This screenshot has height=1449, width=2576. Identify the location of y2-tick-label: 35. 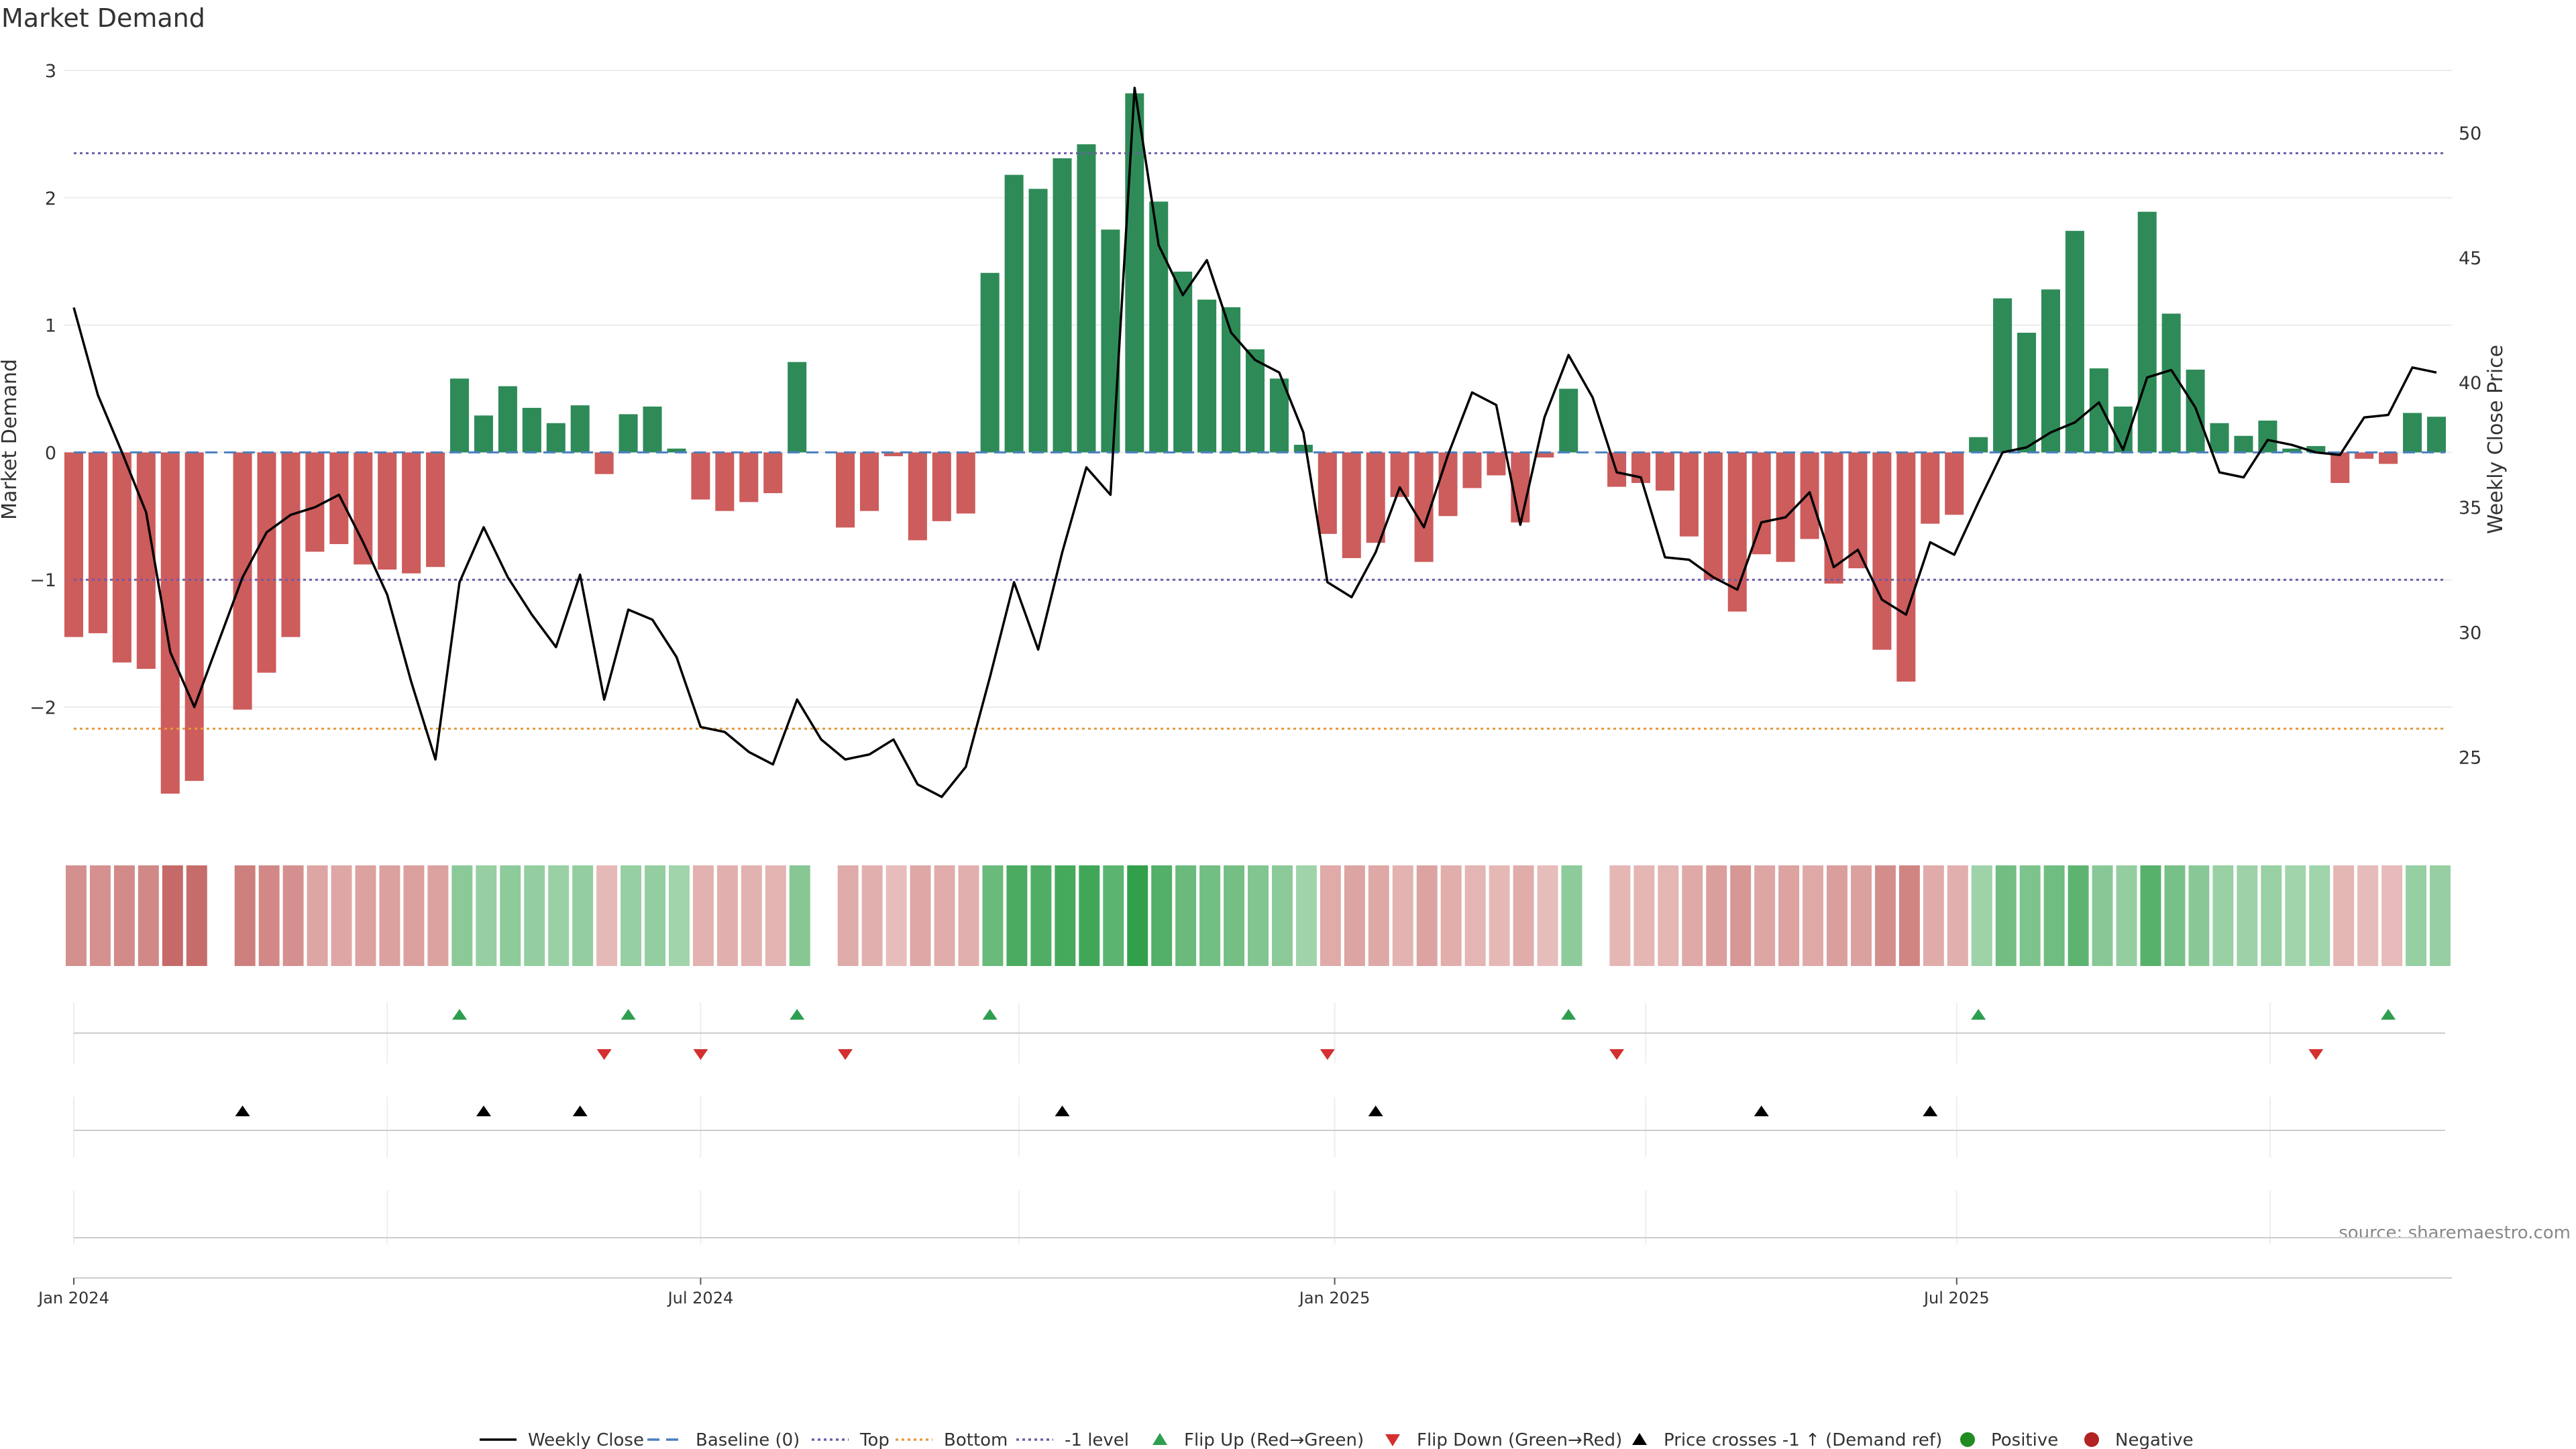
(2470, 508).